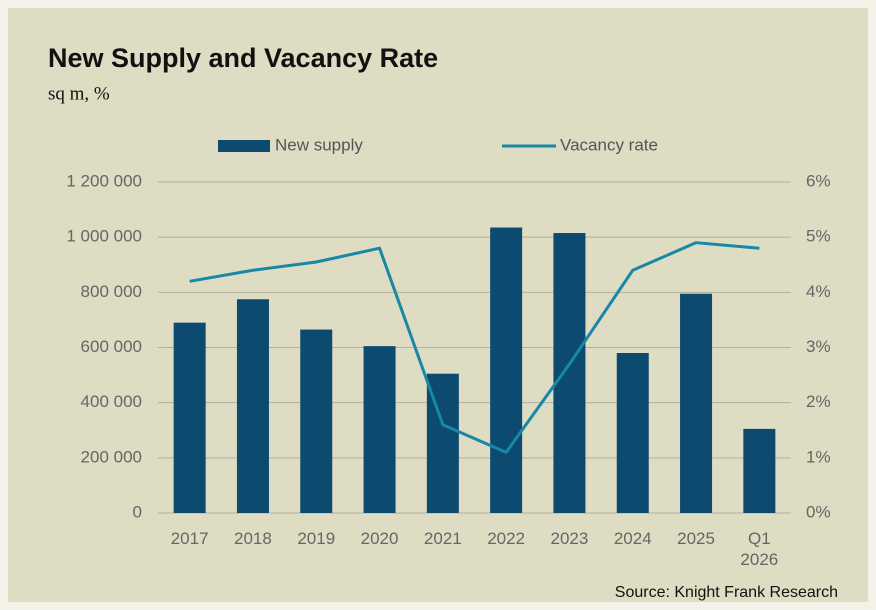  I want to click on y2-tick-label: 2%, so click(818, 401).